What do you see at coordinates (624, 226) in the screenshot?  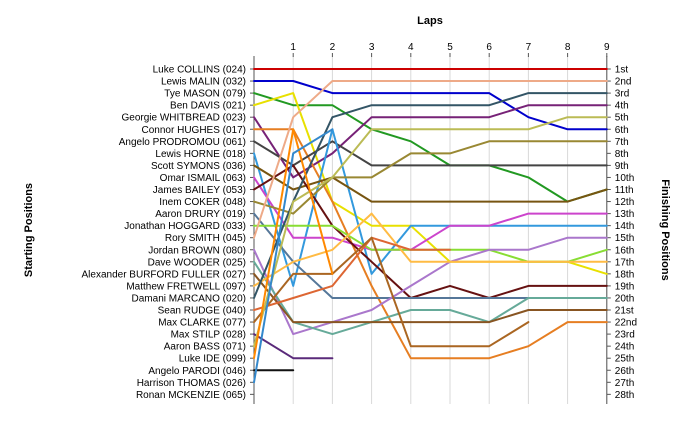 I see `finish-position-label: 14th` at bounding box center [624, 226].